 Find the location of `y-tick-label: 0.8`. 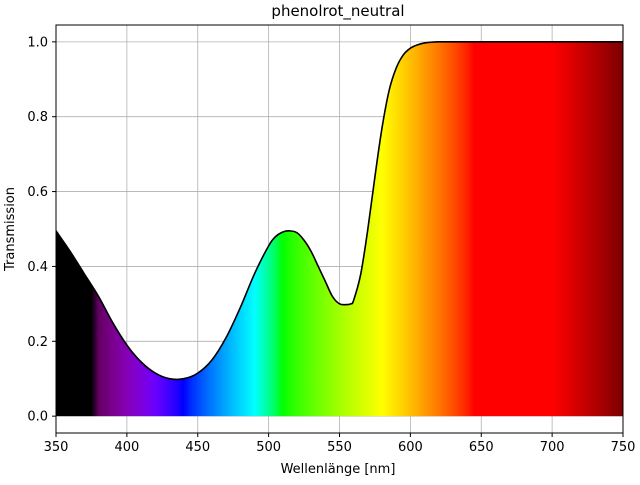

y-tick-label: 0.8 is located at coordinates (37, 117).